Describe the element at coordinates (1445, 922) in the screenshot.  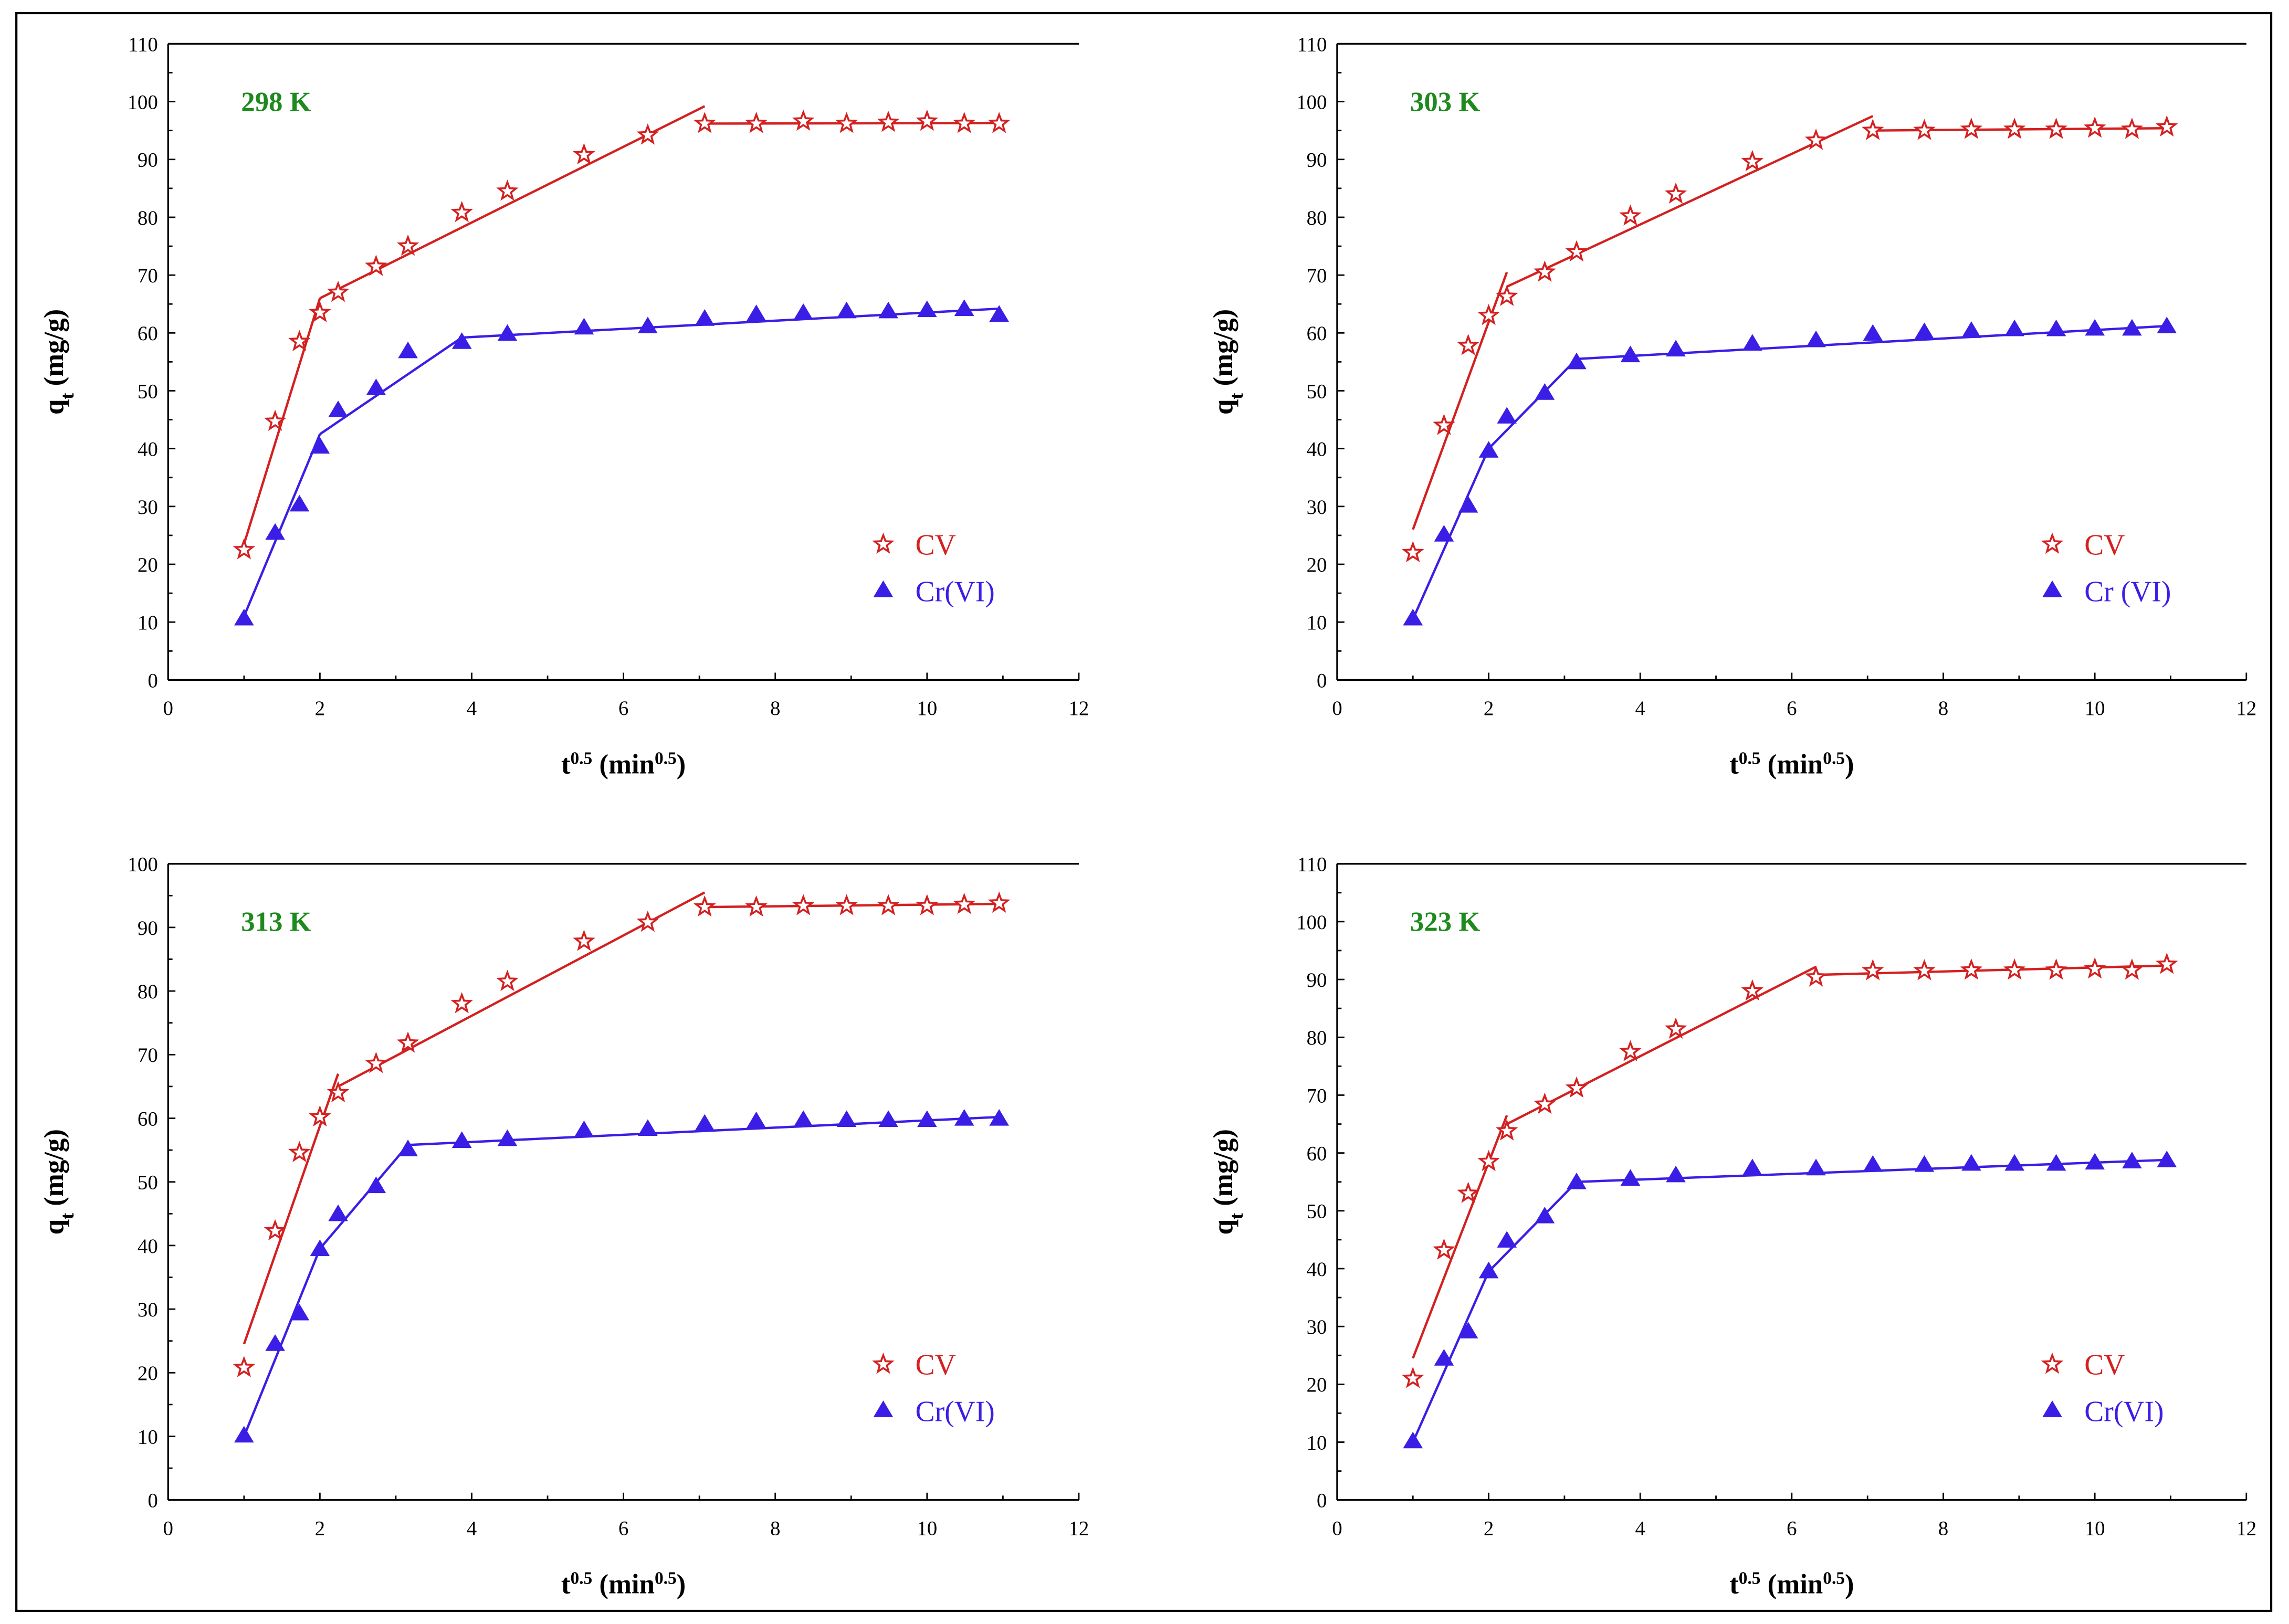
I see `panel-title: 323 K` at that location.